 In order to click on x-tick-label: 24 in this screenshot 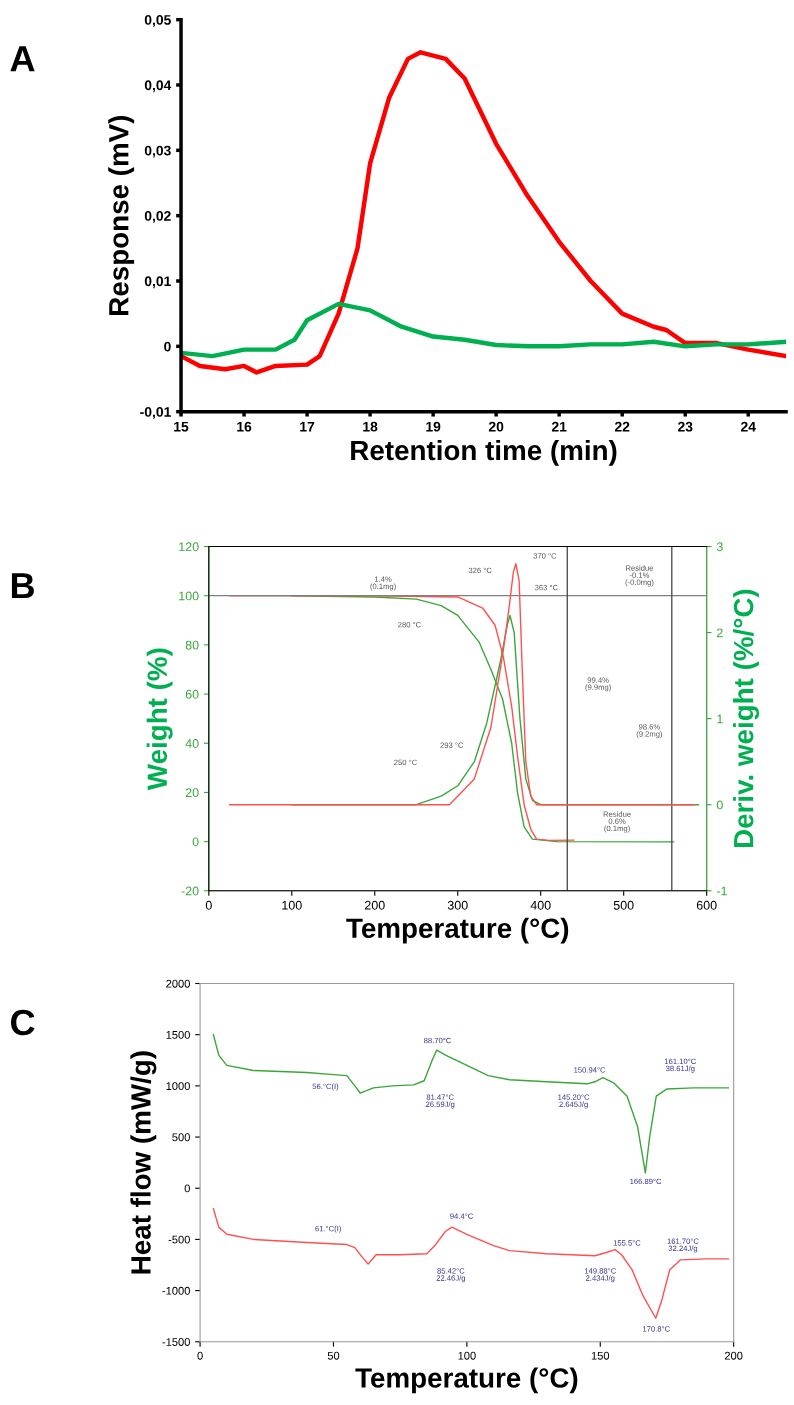, I will do `click(748, 426)`.